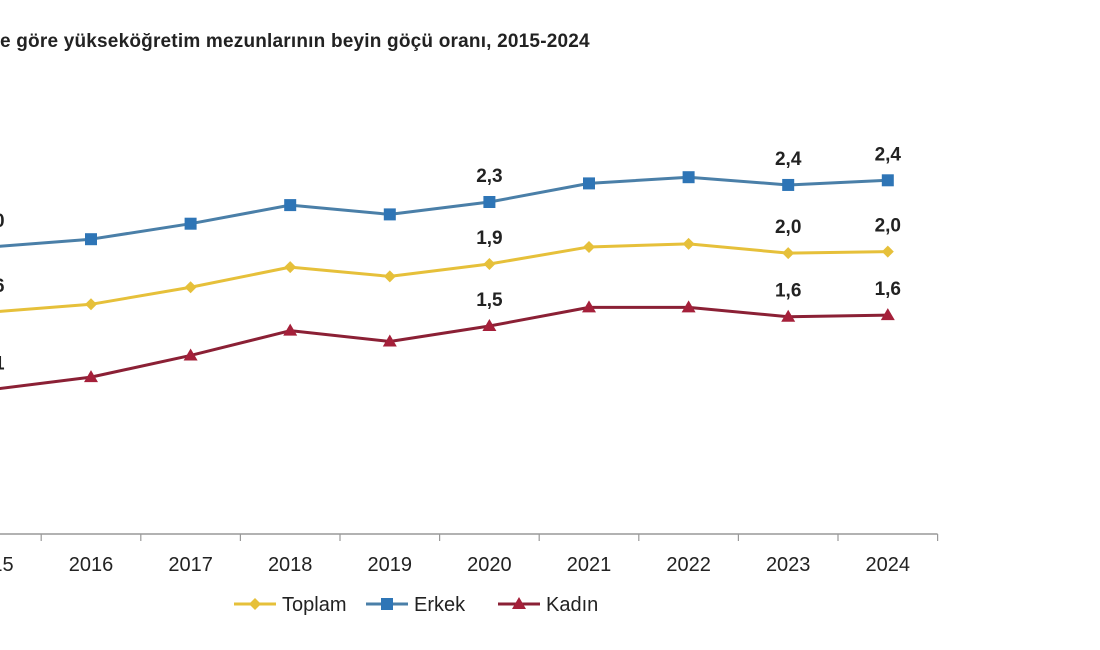  Describe the element at coordinates (91, 565) in the screenshot. I see `x-tick-label: 2016` at that location.